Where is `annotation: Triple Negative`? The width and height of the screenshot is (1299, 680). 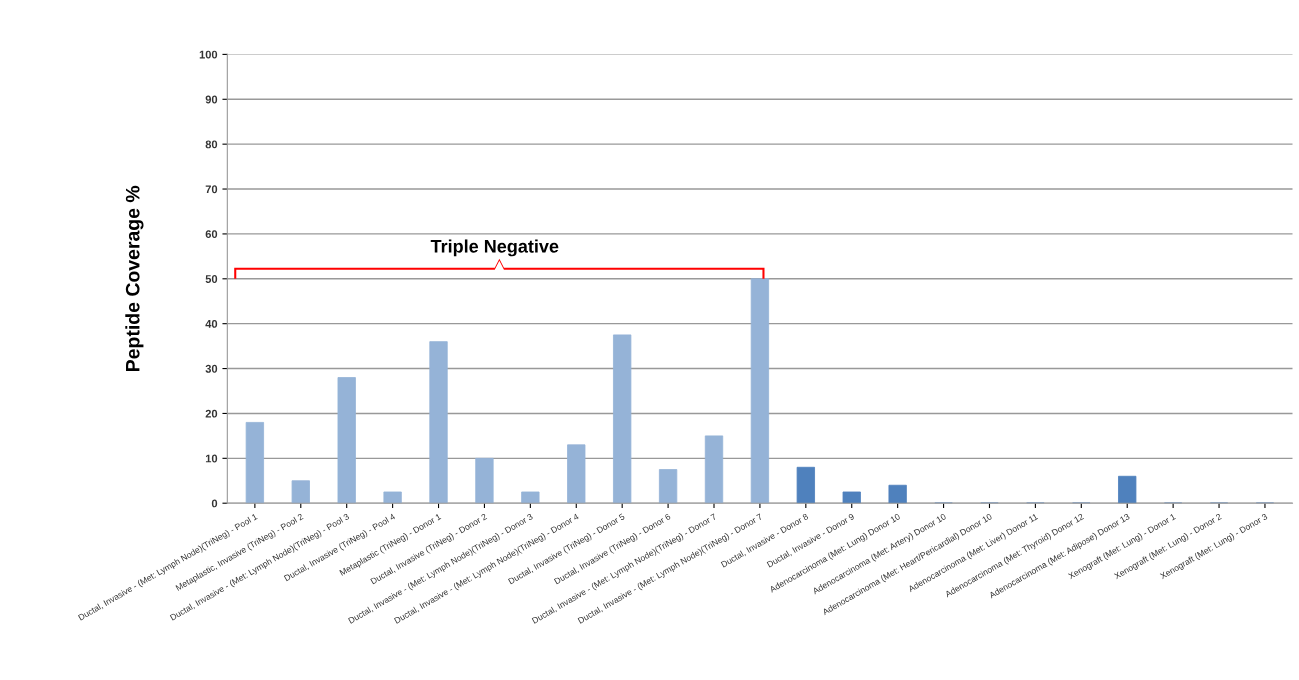 annotation: Triple Negative is located at coordinates (494, 248).